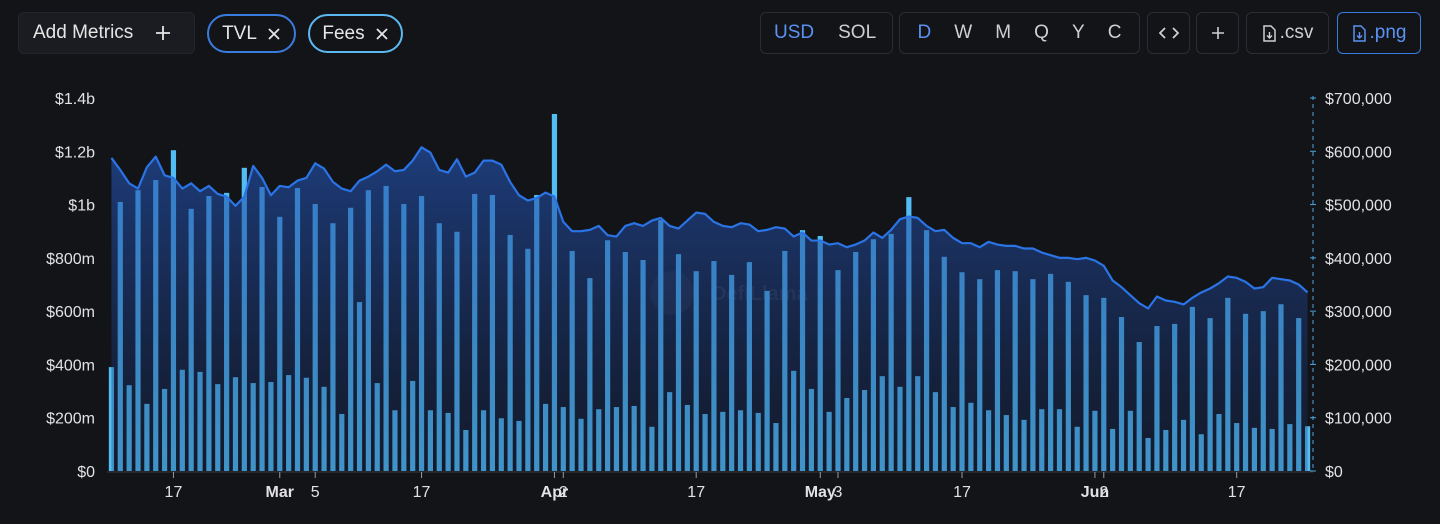  I want to click on interval-toggle: D W M Q Y C, so click(1019, 33).